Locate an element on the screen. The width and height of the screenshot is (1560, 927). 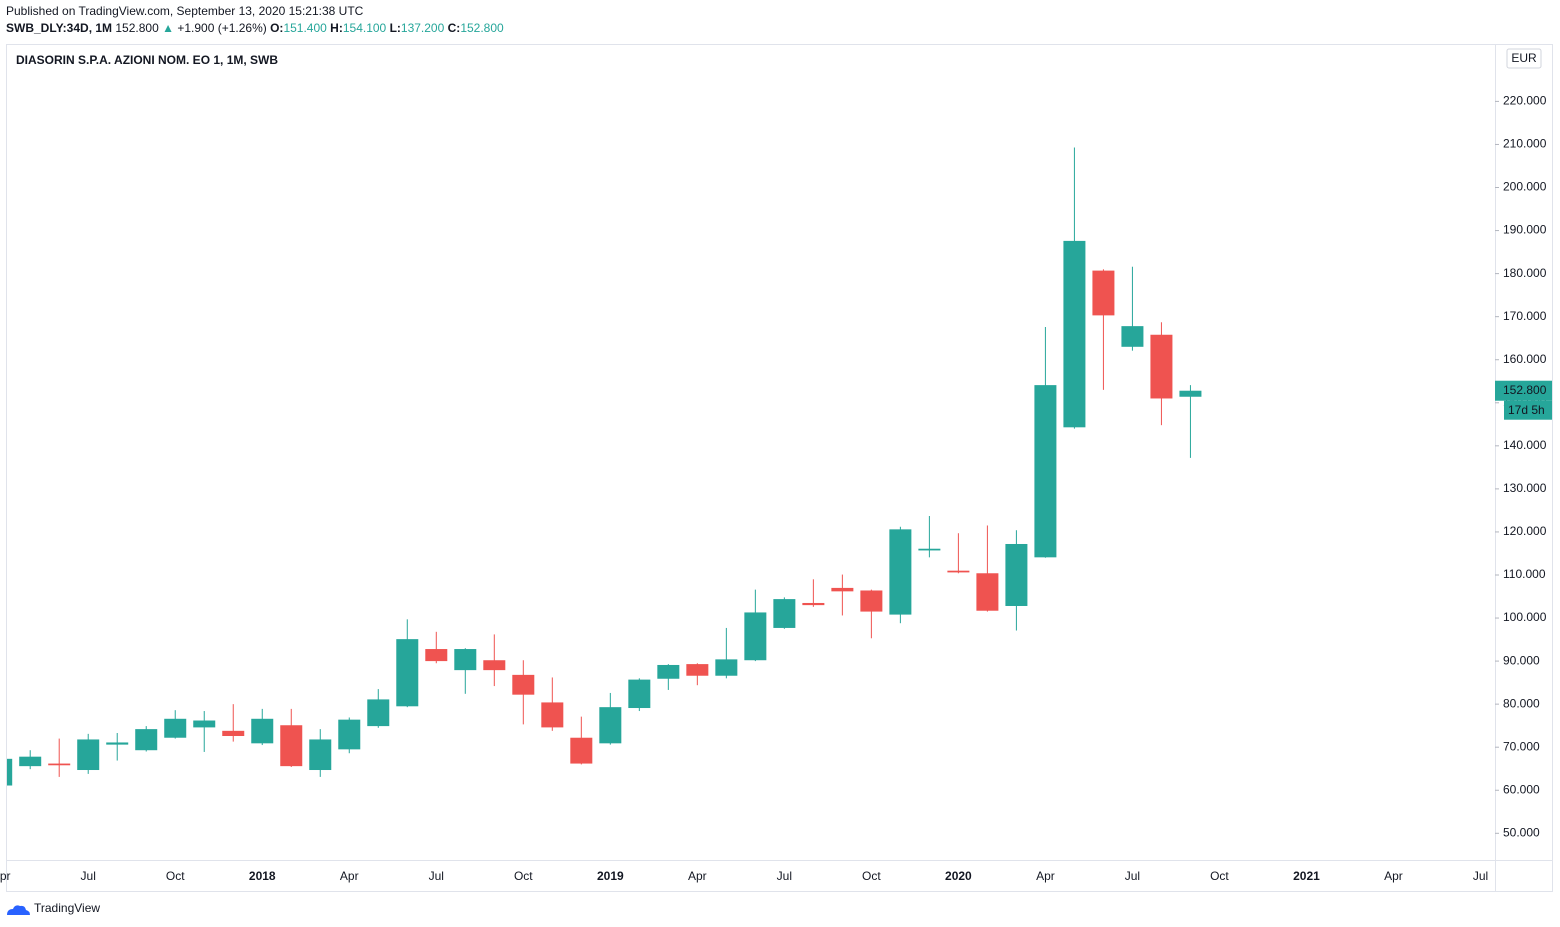
y-tick-label: 190.000 is located at coordinates (1525, 230).